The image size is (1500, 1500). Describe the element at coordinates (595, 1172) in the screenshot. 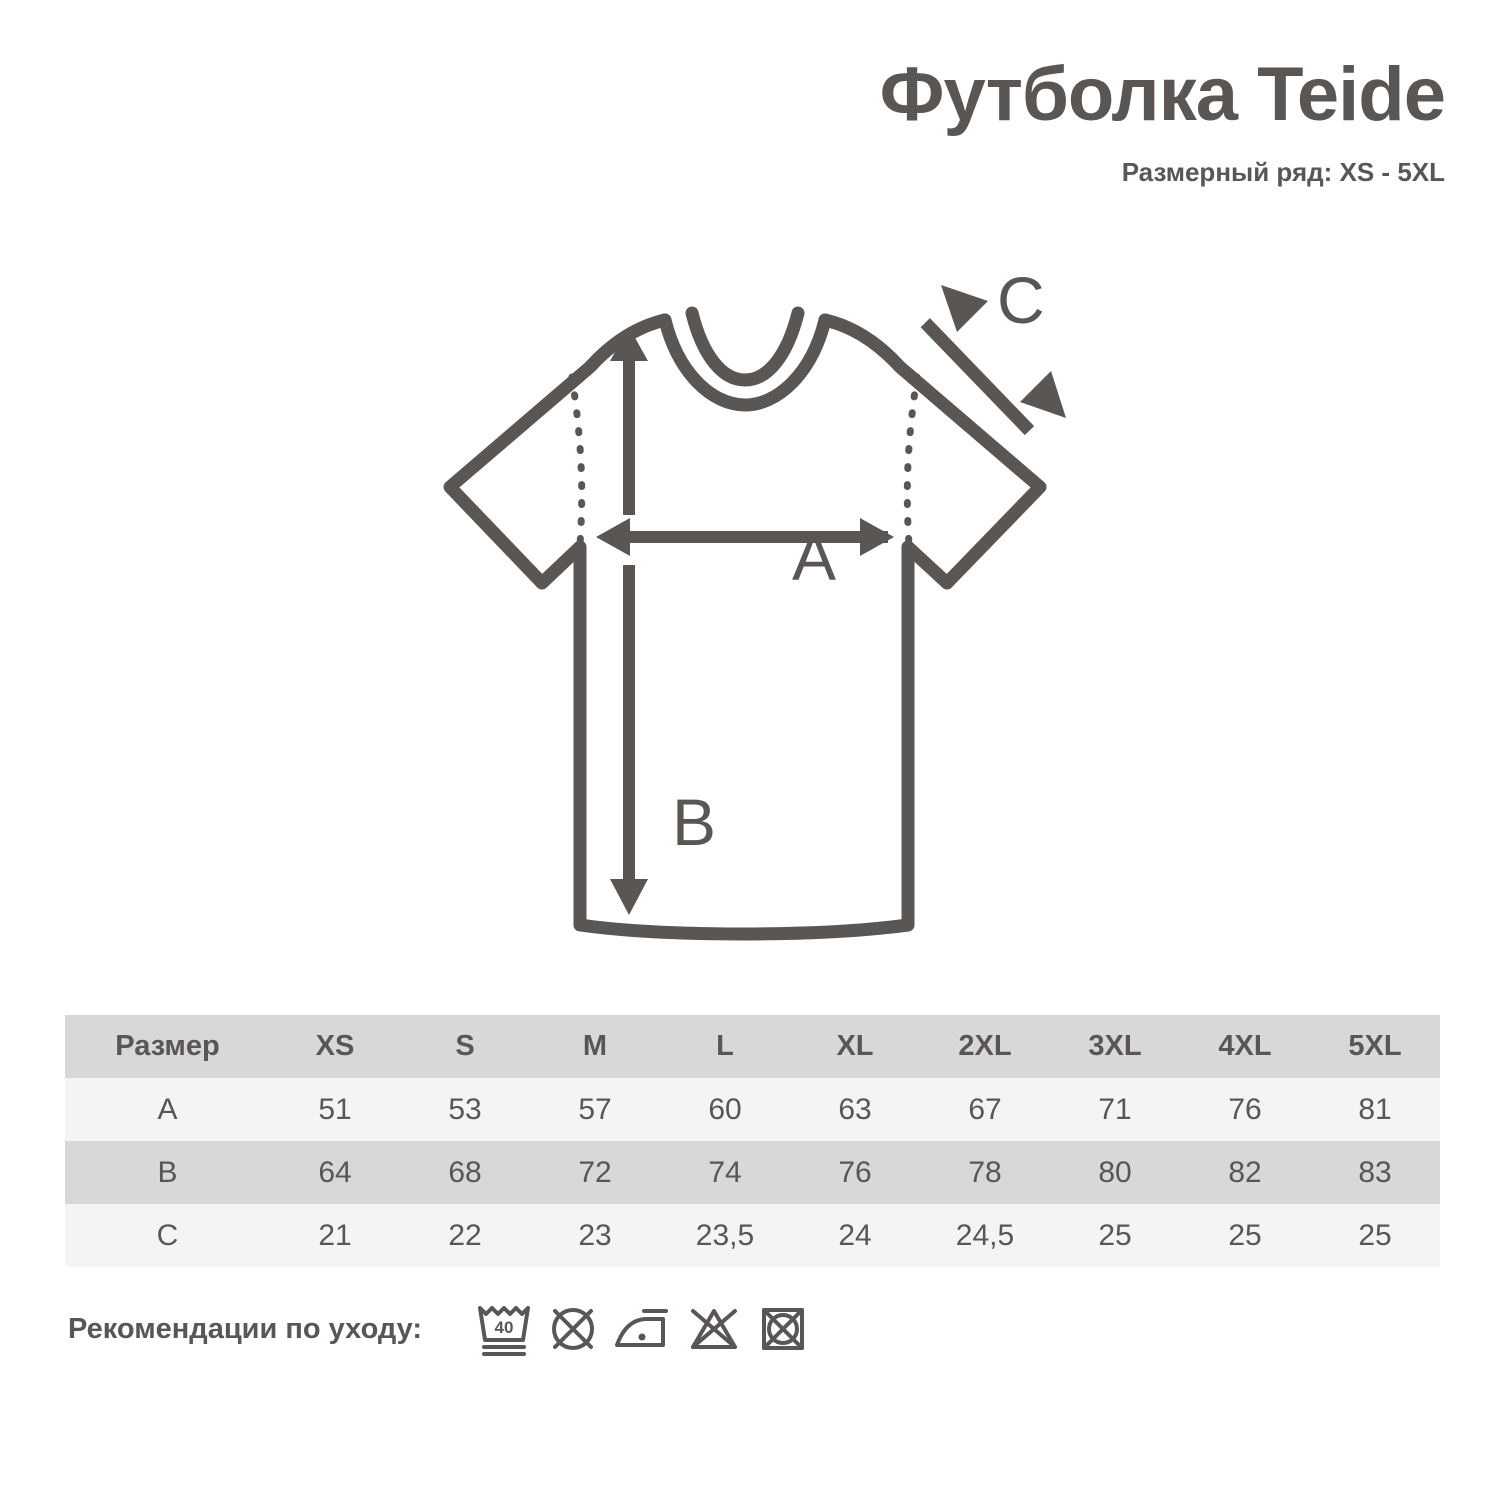

I see `cell-b-m: 72` at that location.